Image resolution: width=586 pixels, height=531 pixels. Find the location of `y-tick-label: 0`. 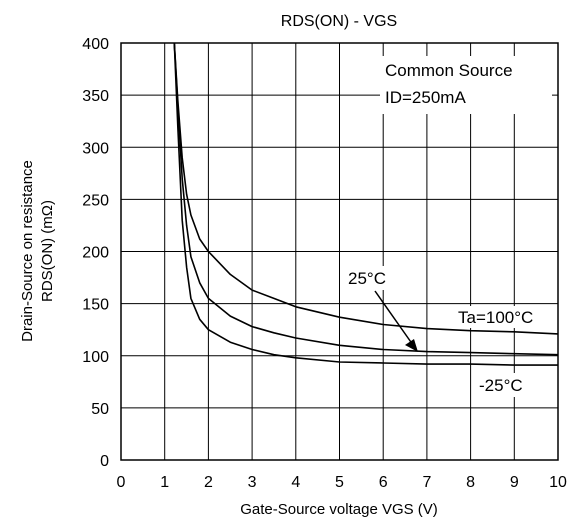

y-tick-label: 0 is located at coordinates (104, 461).